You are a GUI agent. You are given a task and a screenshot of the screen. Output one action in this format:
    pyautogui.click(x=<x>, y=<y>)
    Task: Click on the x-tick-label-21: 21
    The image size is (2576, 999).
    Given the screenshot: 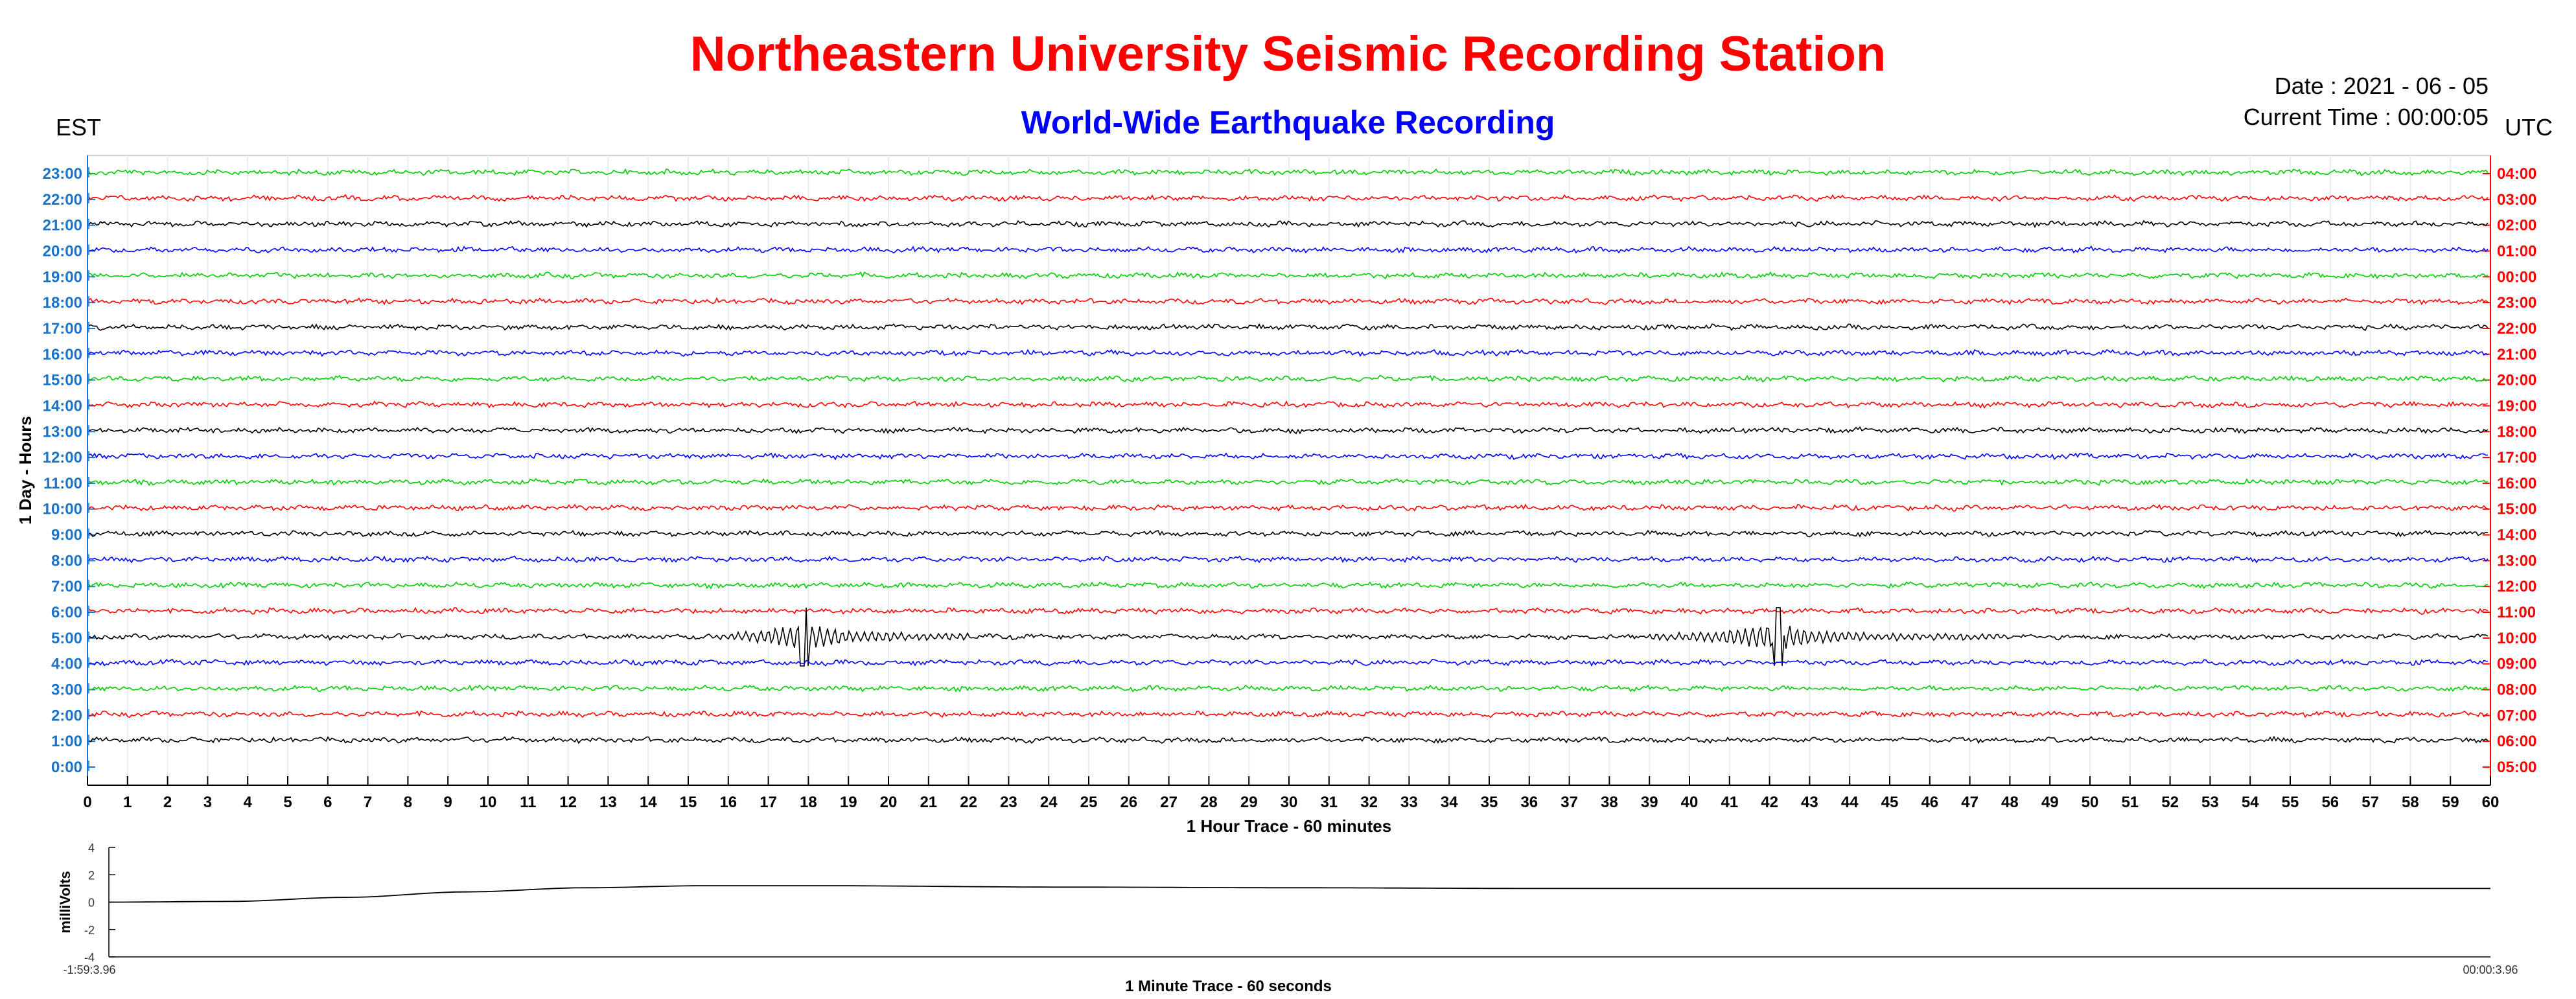 What is the action you would take?
    pyautogui.click(x=929, y=803)
    